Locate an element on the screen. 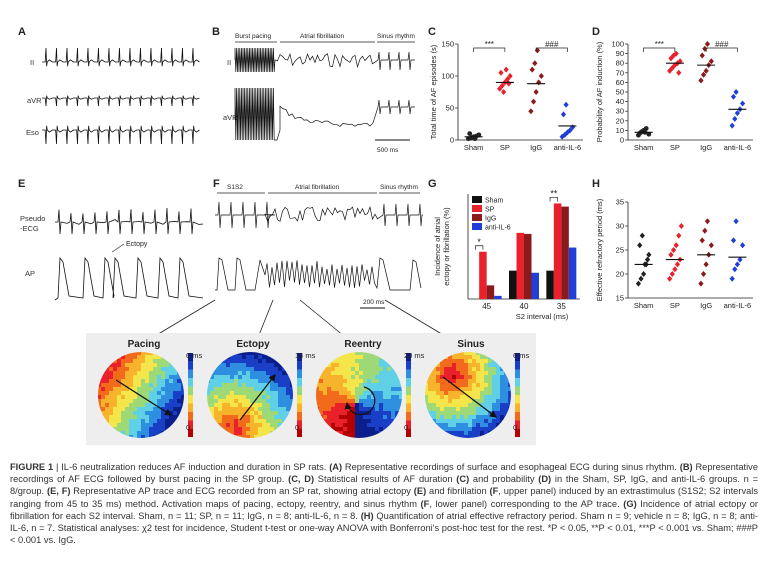 The height and width of the screenshot is (562, 764). legend-label: IgG is located at coordinates (490, 219).